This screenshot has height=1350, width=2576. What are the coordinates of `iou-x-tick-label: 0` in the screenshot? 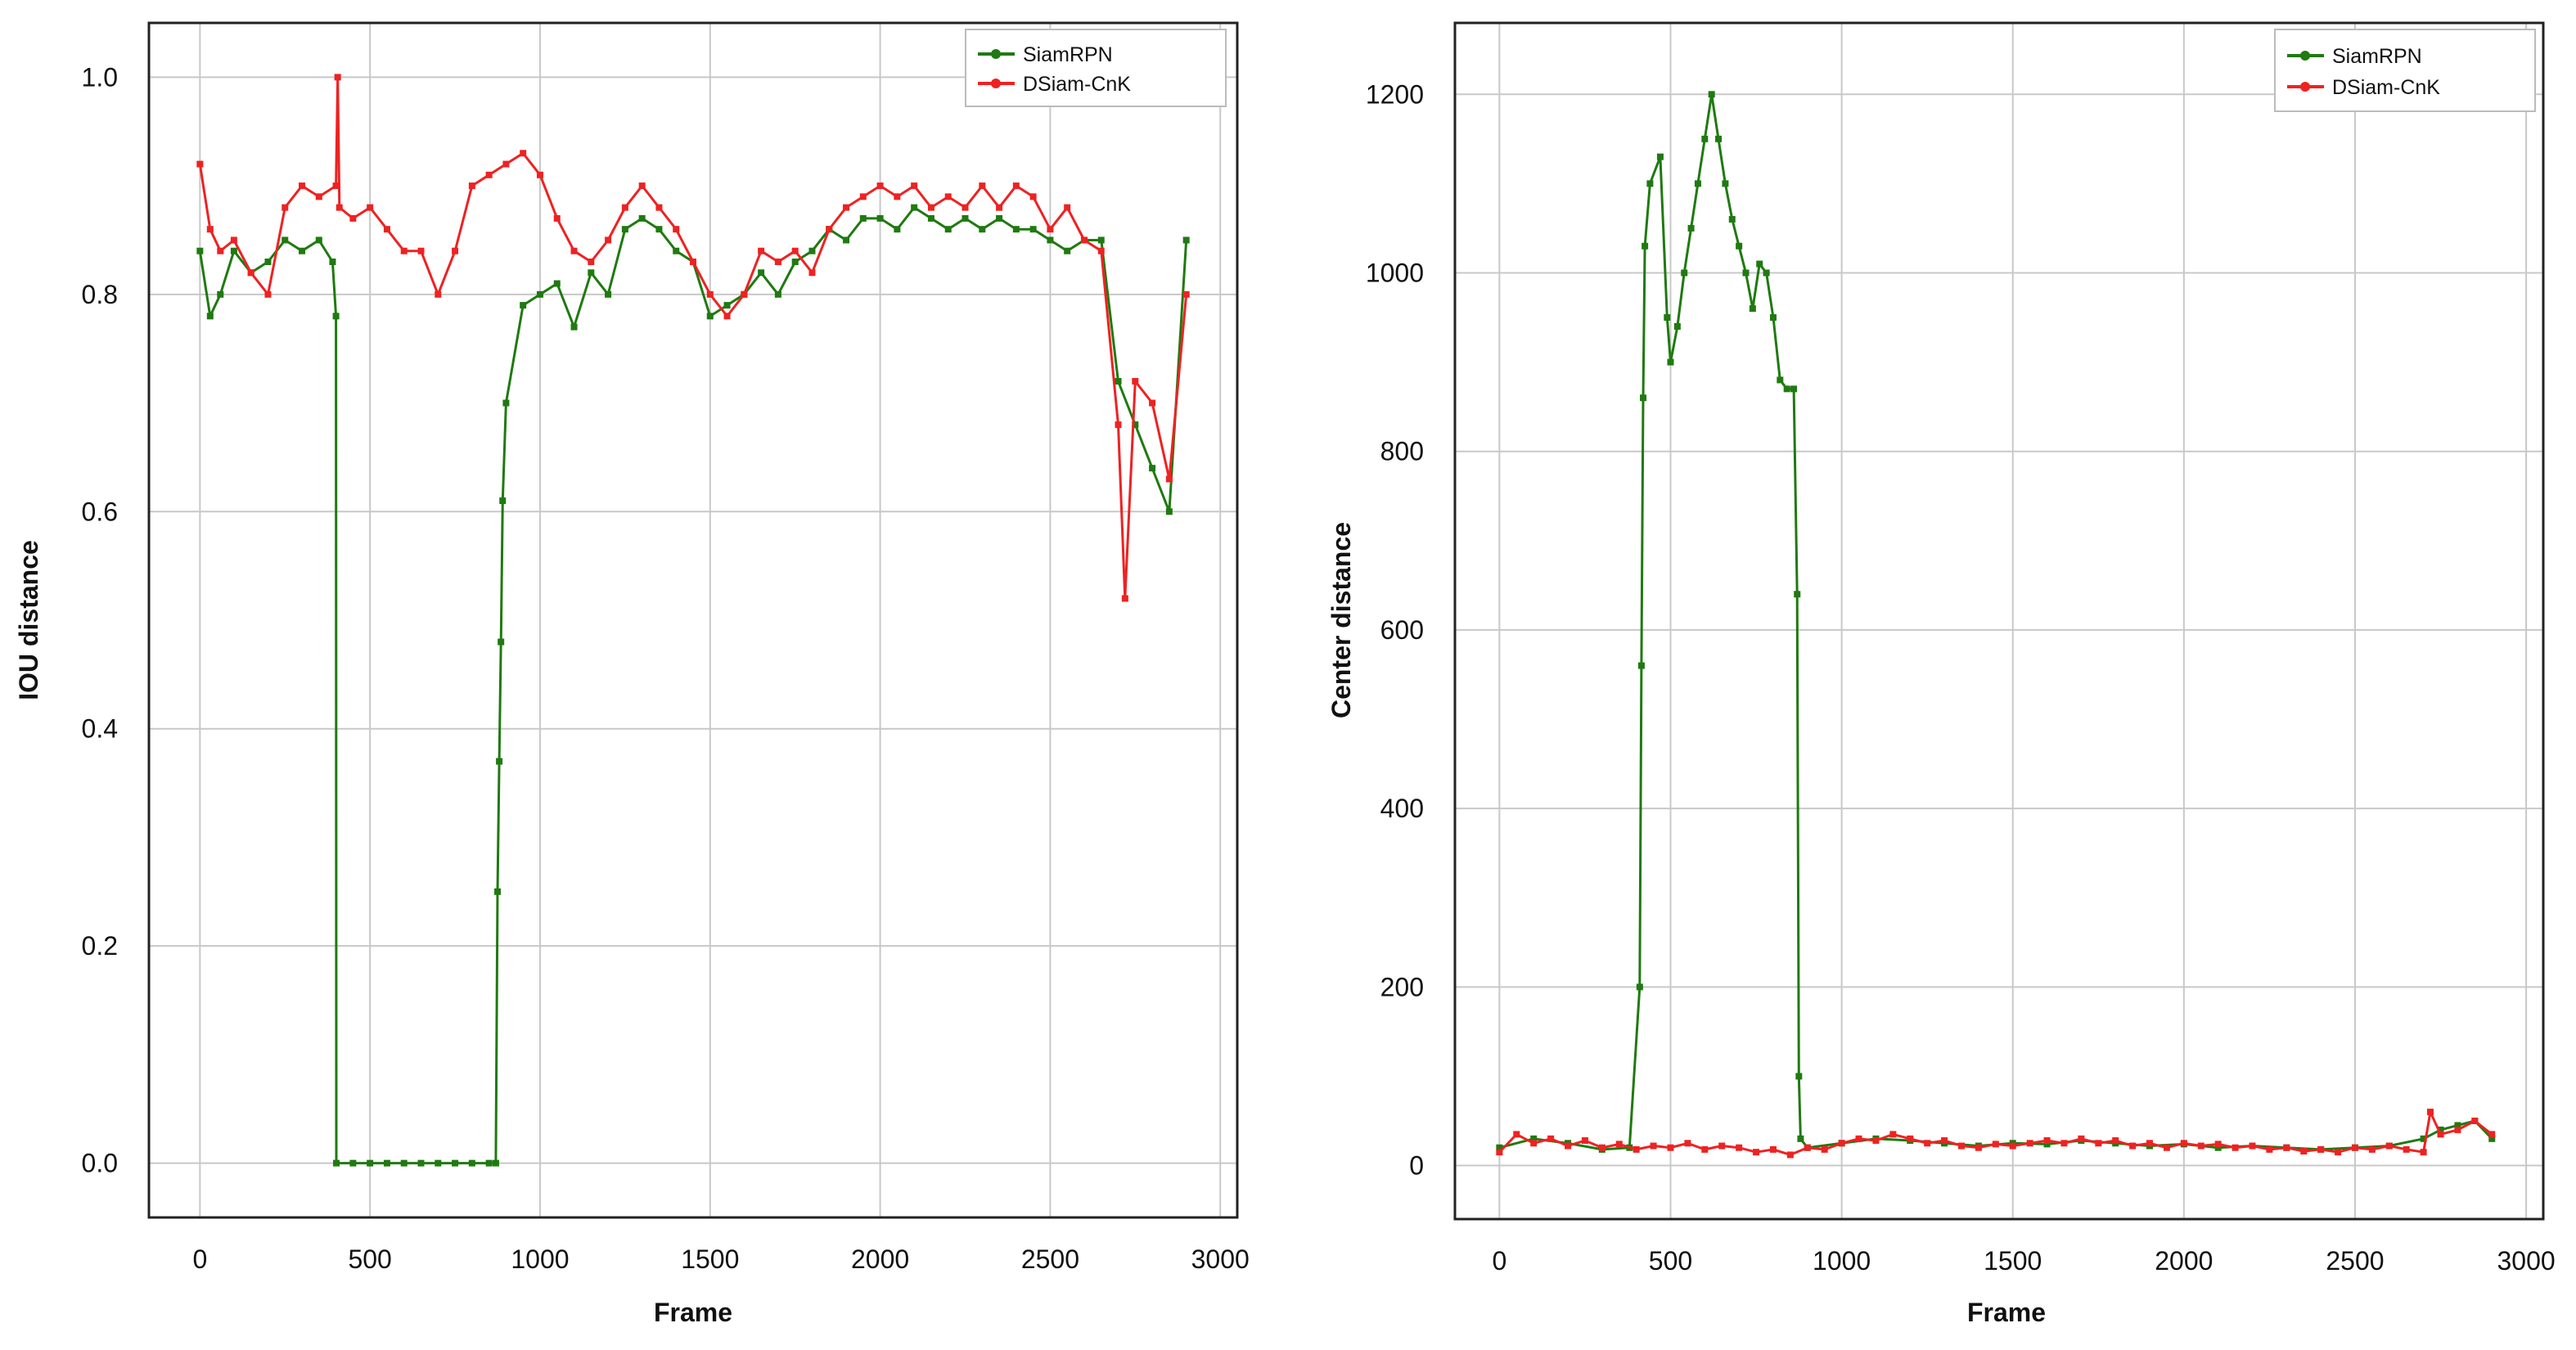 It's located at (199, 1259).